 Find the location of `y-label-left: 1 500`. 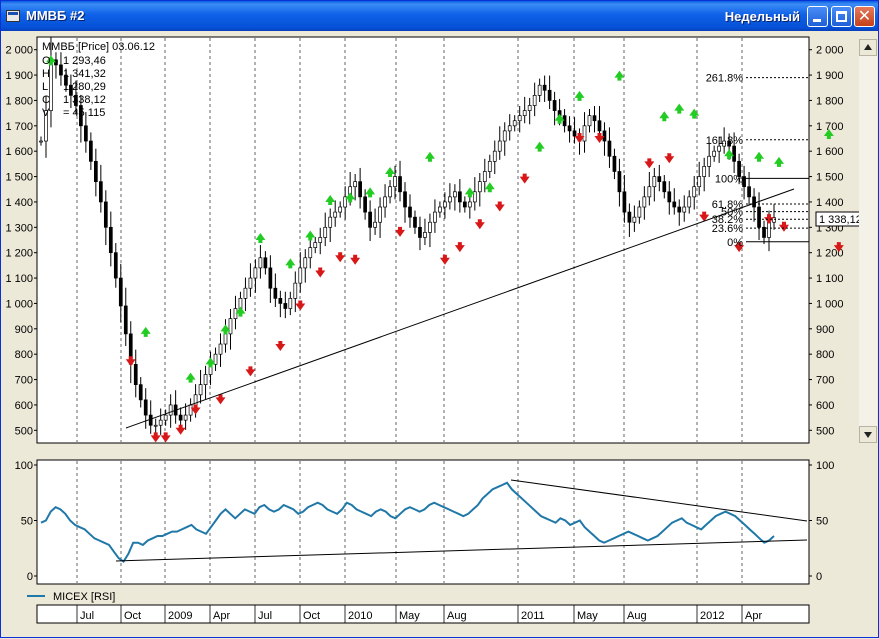

y-label-left: 1 500 is located at coordinates (19, 178).